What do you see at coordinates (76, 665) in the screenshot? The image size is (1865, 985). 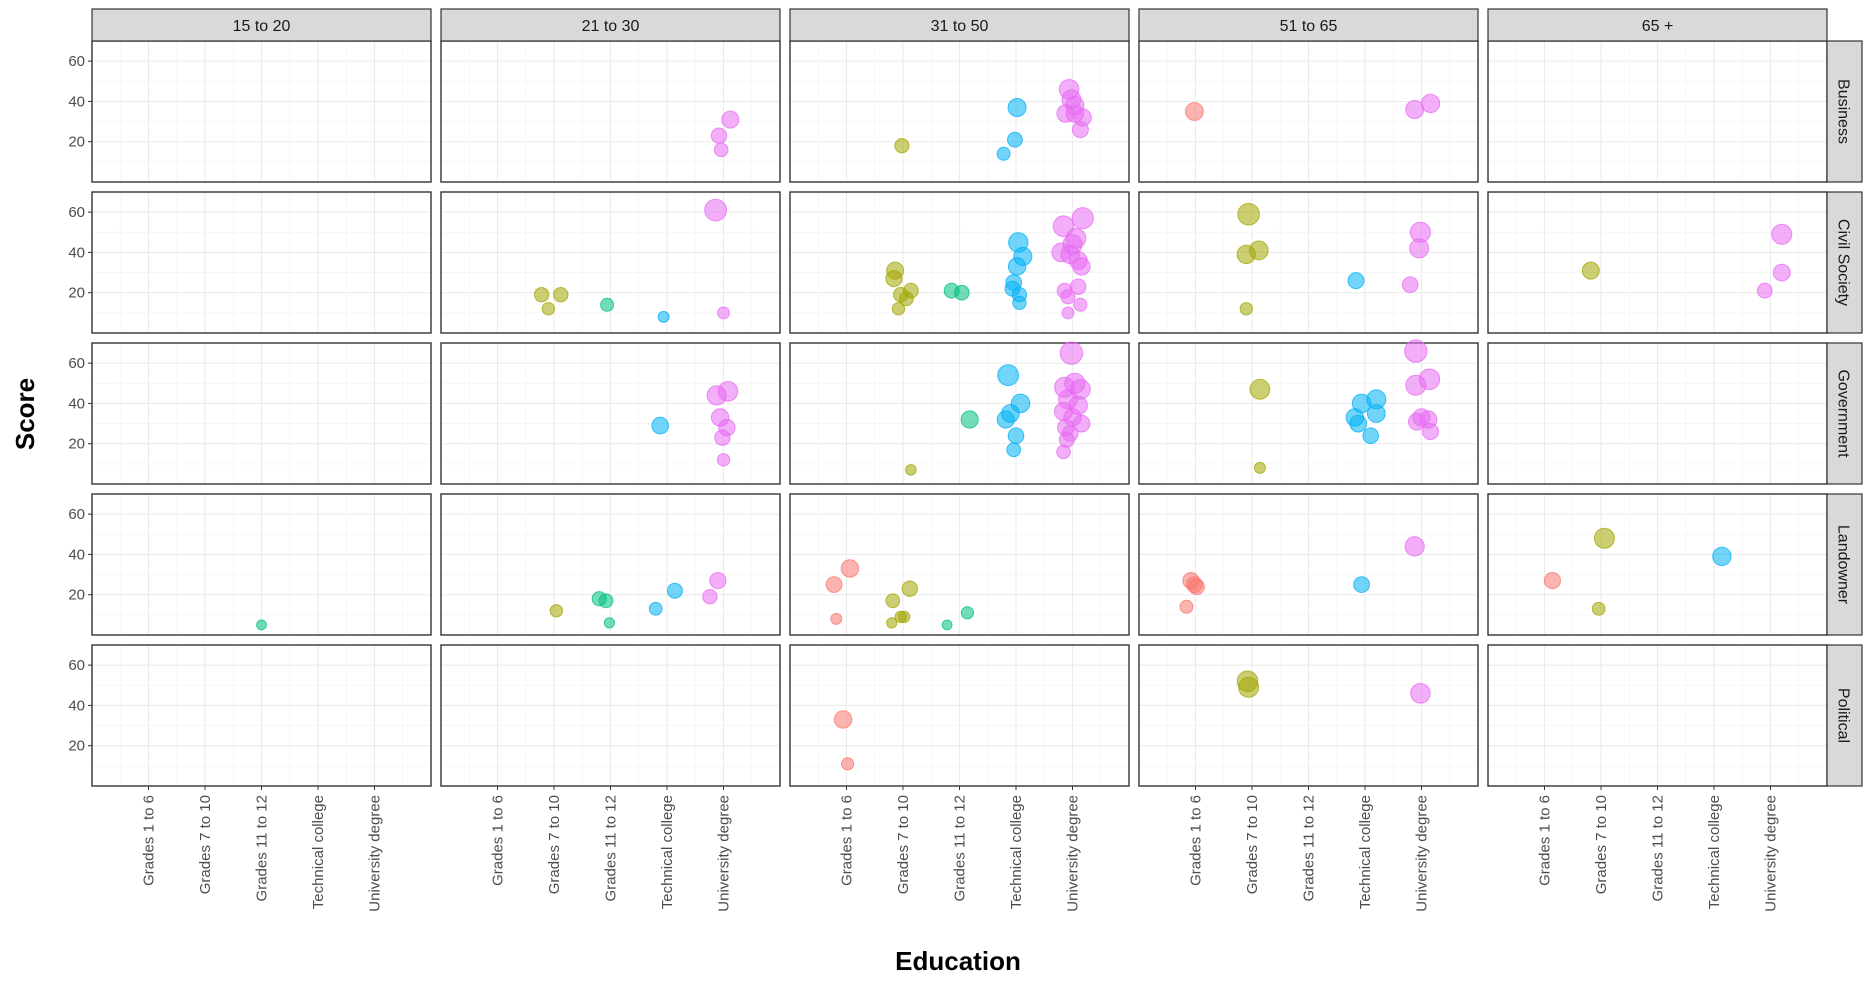 I see `y-tick-label: 60` at bounding box center [76, 665].